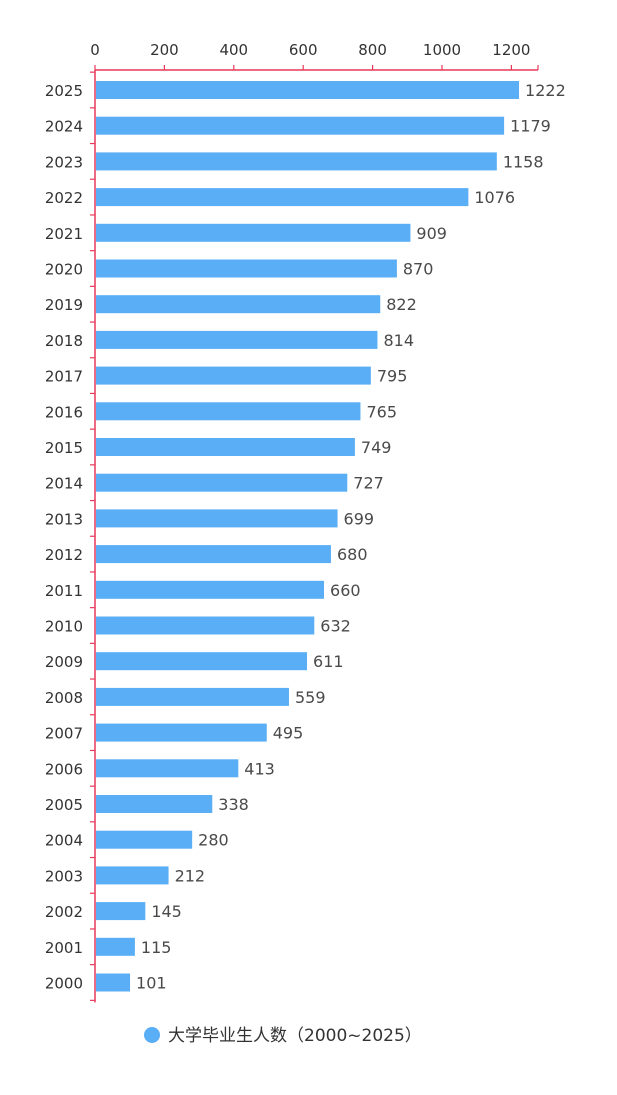 This screenshot has height=1095, width=617. I want to click on y-tick-label: 2001, so click(64, 948).